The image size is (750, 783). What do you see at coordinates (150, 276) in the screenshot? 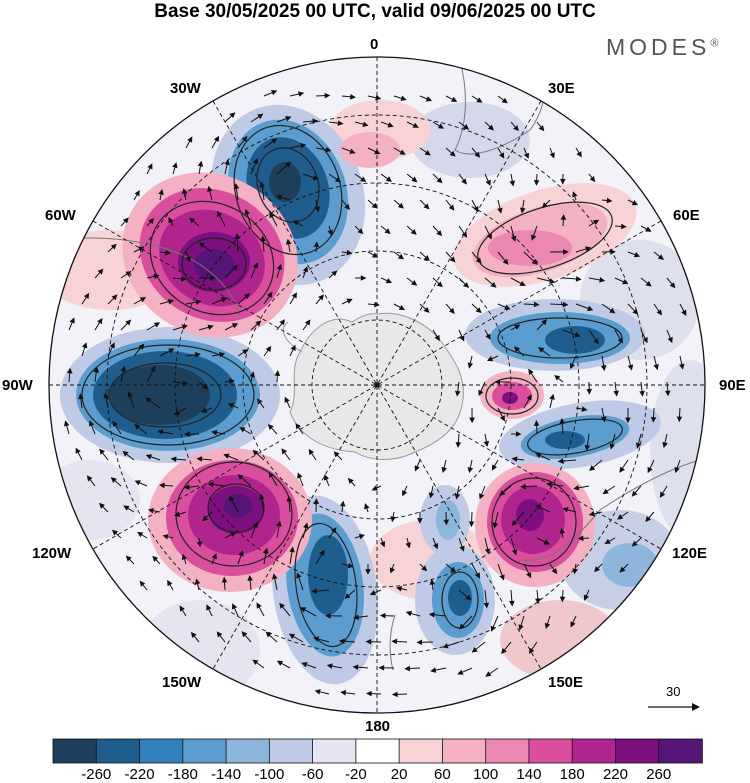
I see `south-america-outline` at bounding box center [150, 276].